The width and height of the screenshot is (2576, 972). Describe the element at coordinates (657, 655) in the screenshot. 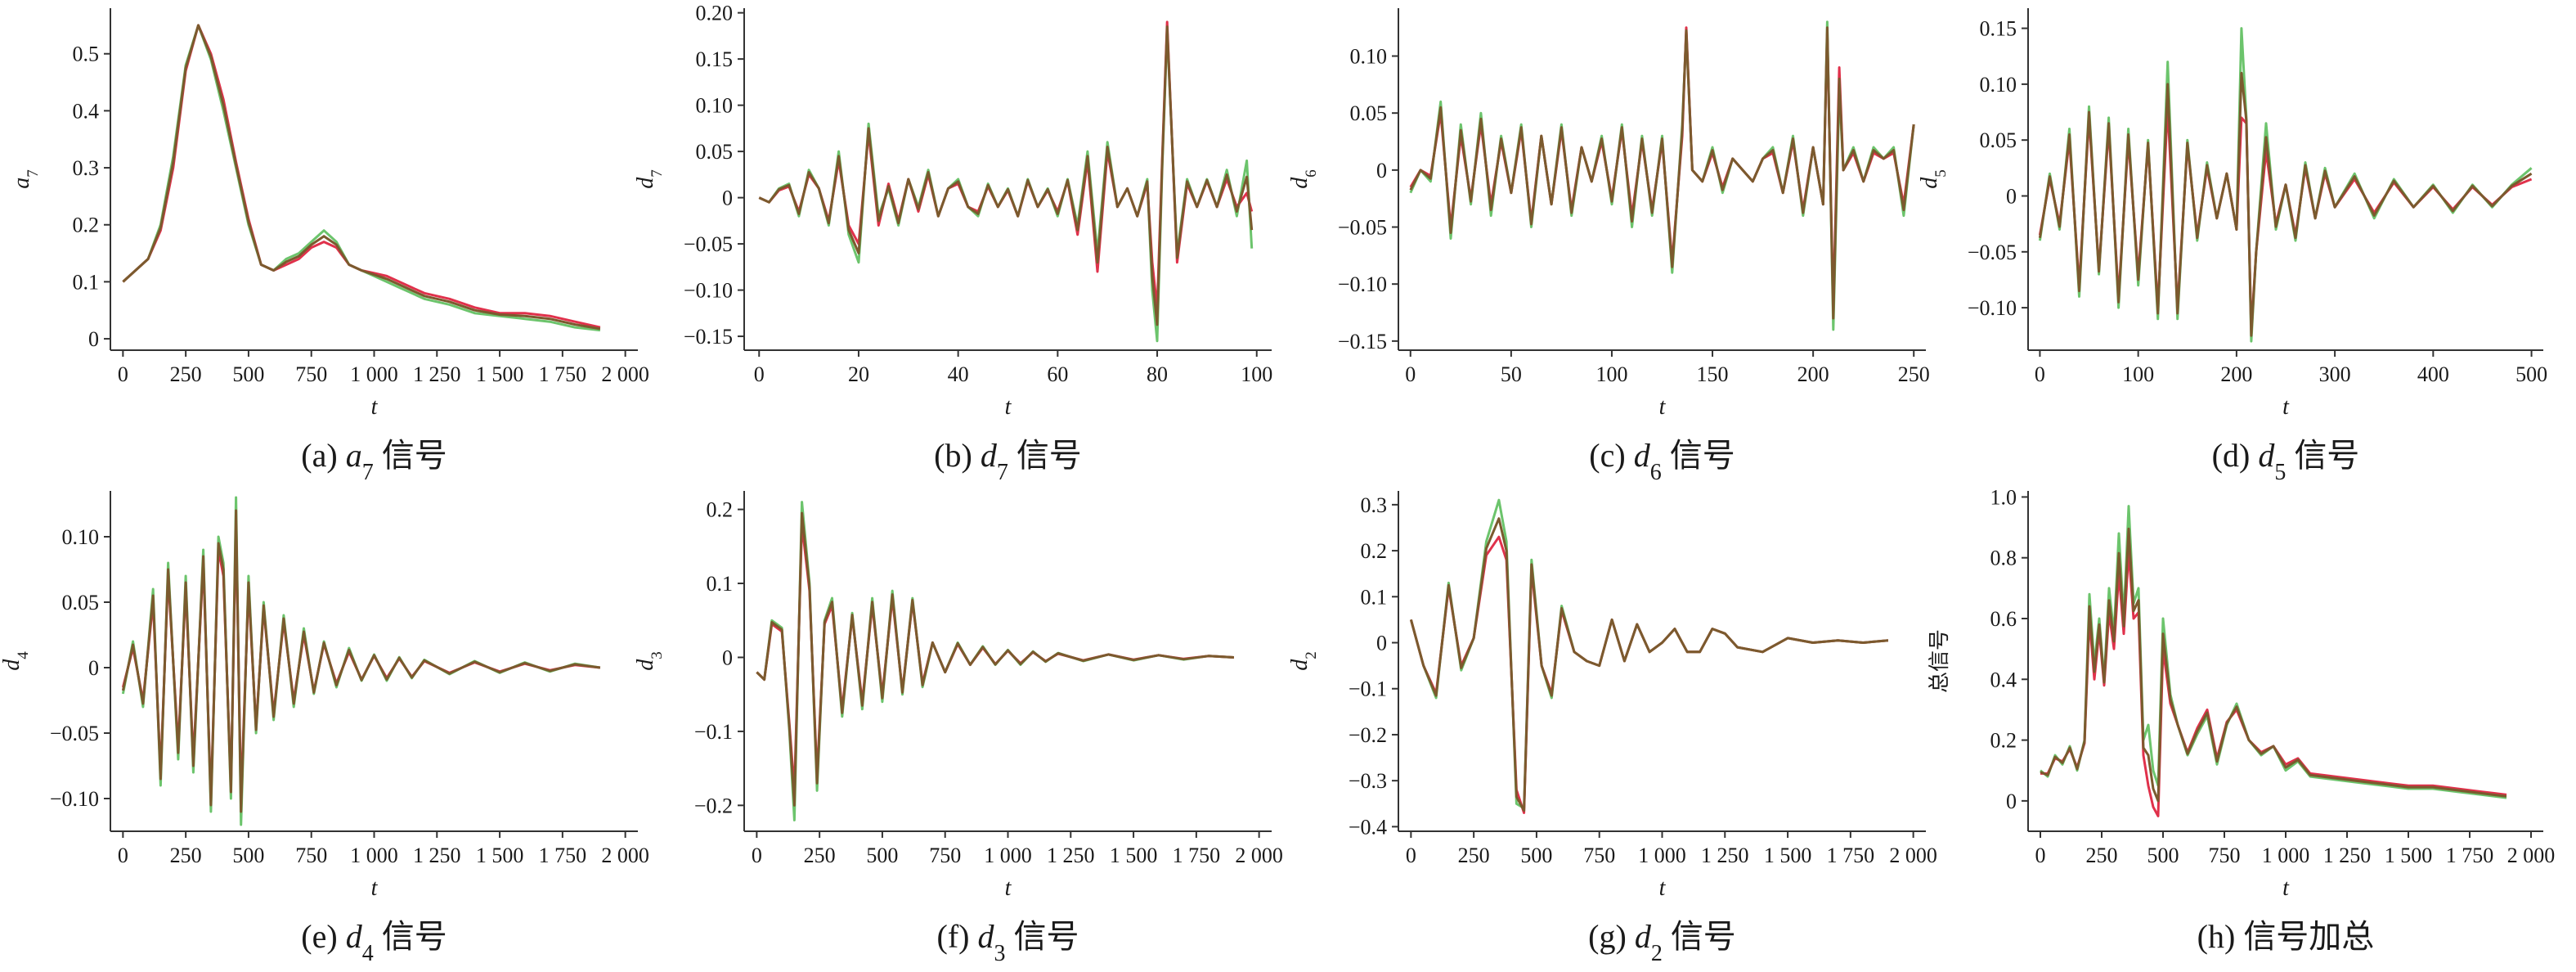

I see `y-axis-label-sub: 3` at that location.